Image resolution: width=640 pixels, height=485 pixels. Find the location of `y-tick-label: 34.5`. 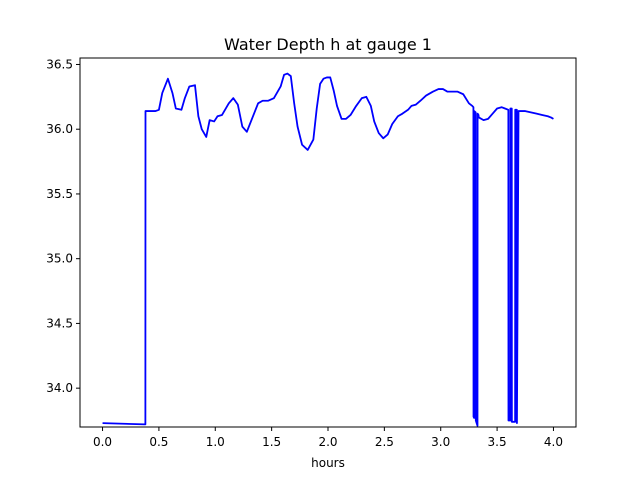

y-tick-label: 34.5 is located at coordinates (59, 323).